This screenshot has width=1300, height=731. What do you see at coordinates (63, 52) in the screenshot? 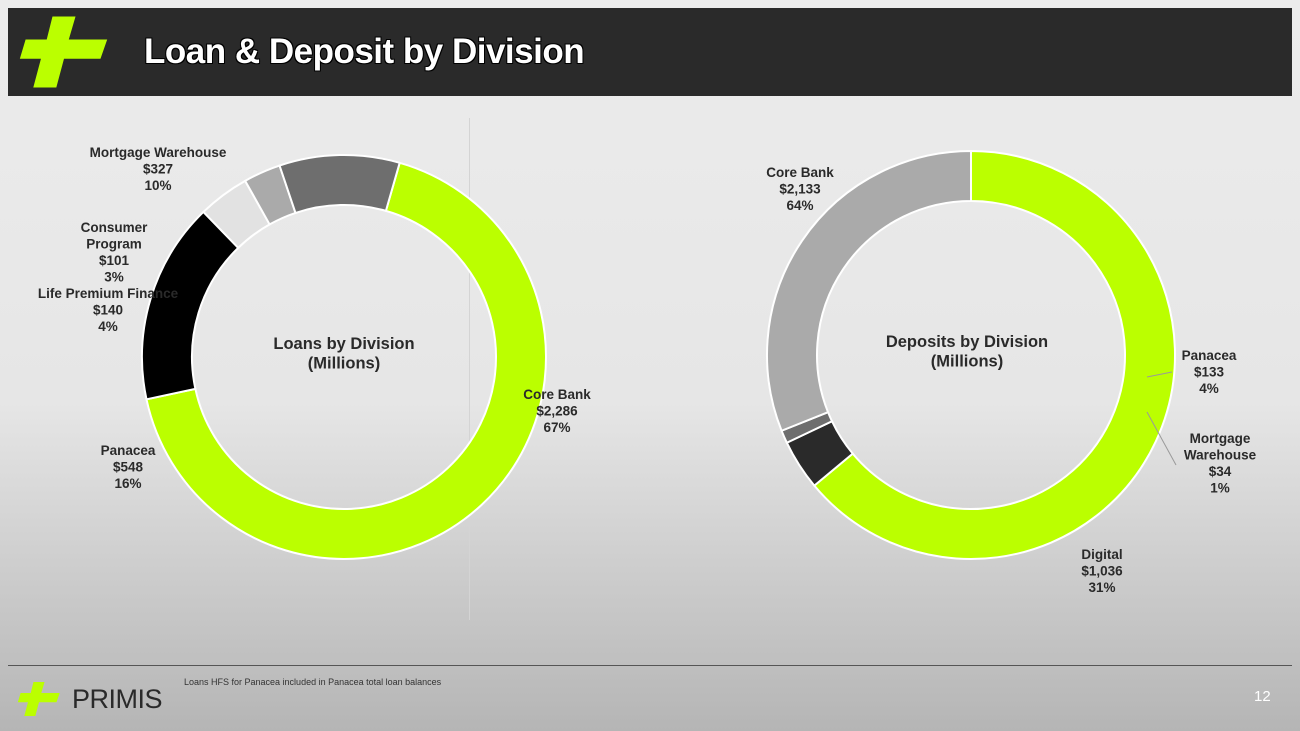
I see `primis-logo-icon` at bounding box center [63, 52].